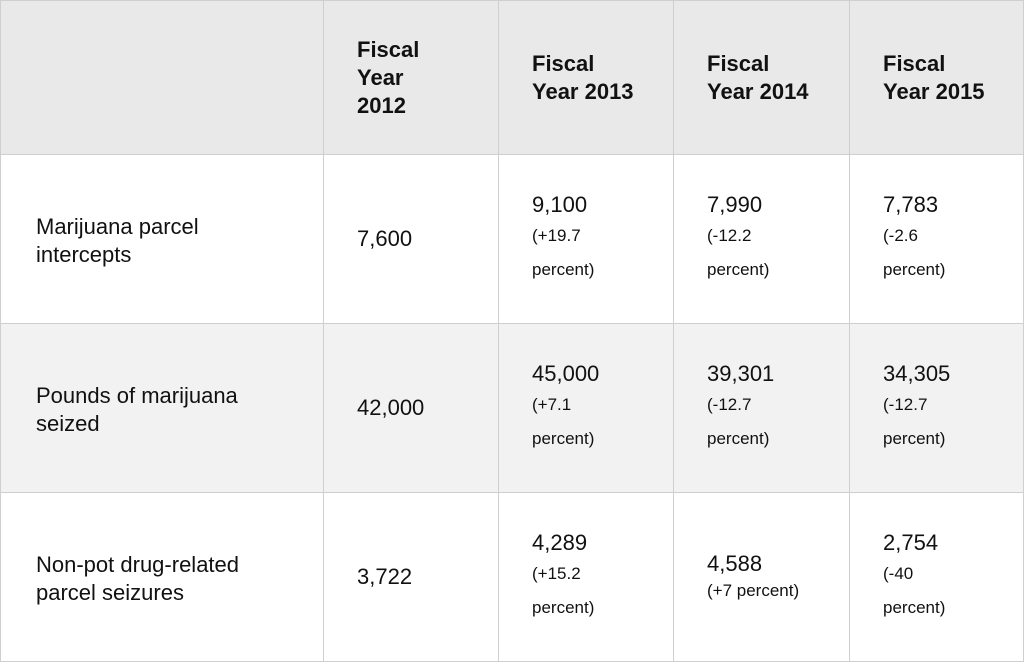 This screenshot has width=1024, height=663. I want to click on header-fy2015-line2: Year 2015, so click(934, 91).